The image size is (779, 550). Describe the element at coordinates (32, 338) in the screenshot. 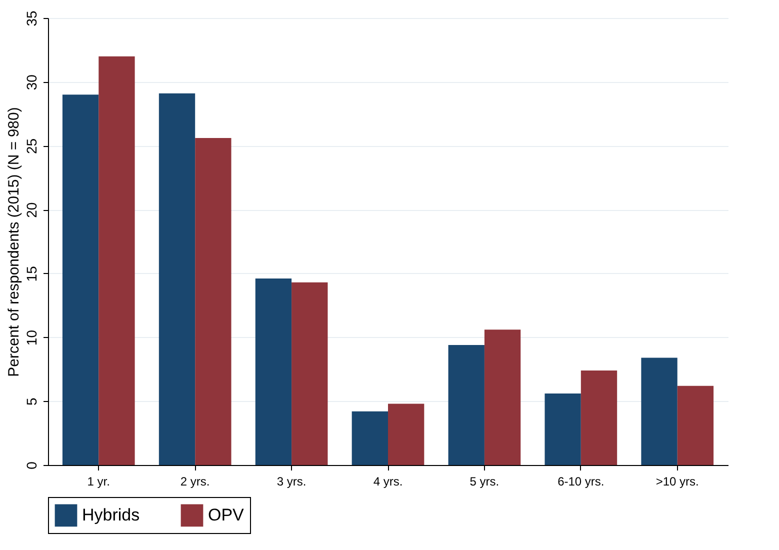

I see `y-tick-label: 10` at that location.